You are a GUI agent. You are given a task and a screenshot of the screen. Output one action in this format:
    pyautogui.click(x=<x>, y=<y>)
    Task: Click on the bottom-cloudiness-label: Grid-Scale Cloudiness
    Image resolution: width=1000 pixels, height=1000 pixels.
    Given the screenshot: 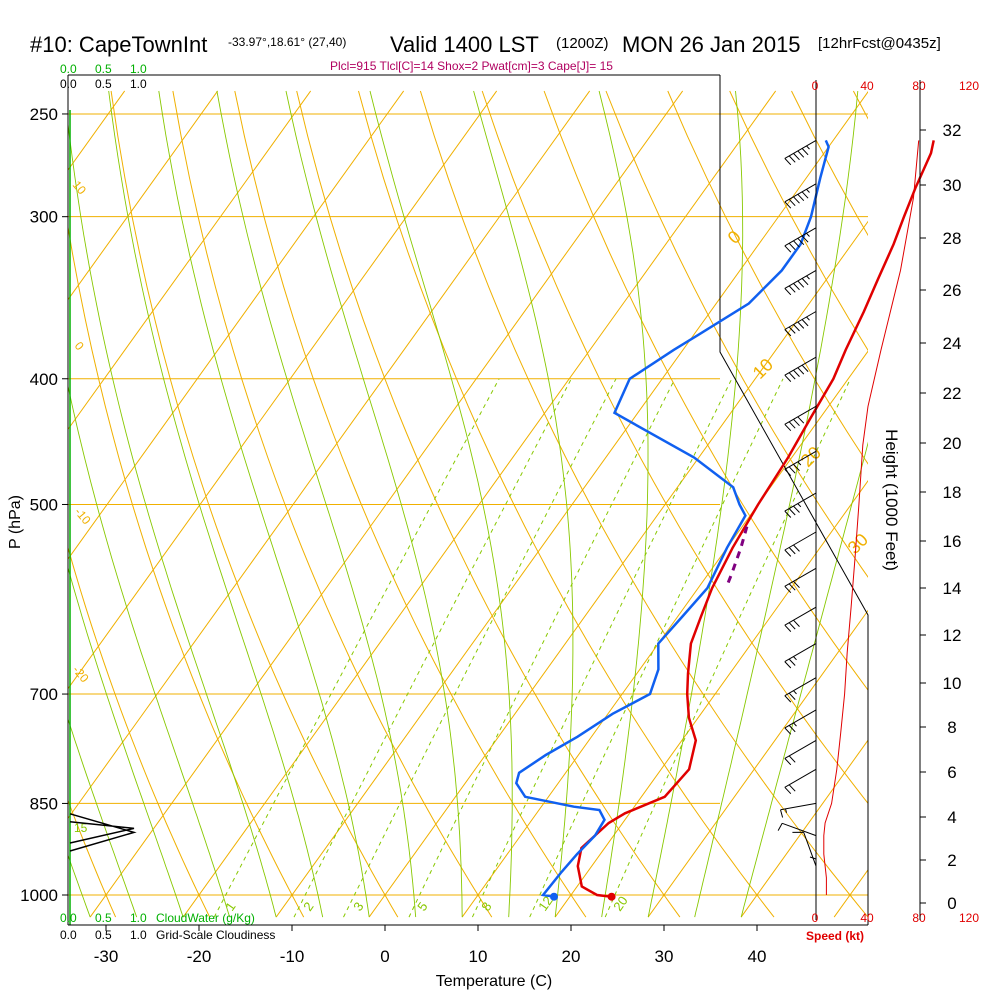 What is the action you would take?
    pyautogui.click(x=215, y=935)
    